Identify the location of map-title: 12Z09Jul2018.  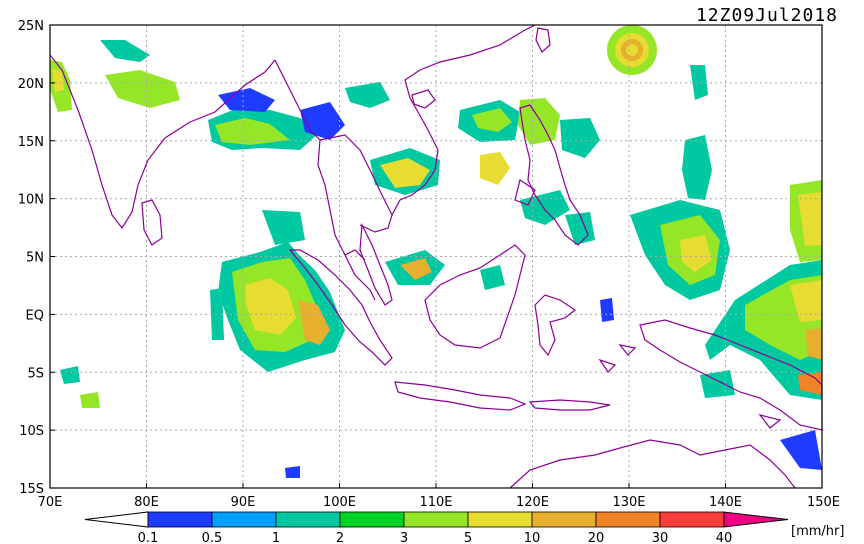
(767, 15).